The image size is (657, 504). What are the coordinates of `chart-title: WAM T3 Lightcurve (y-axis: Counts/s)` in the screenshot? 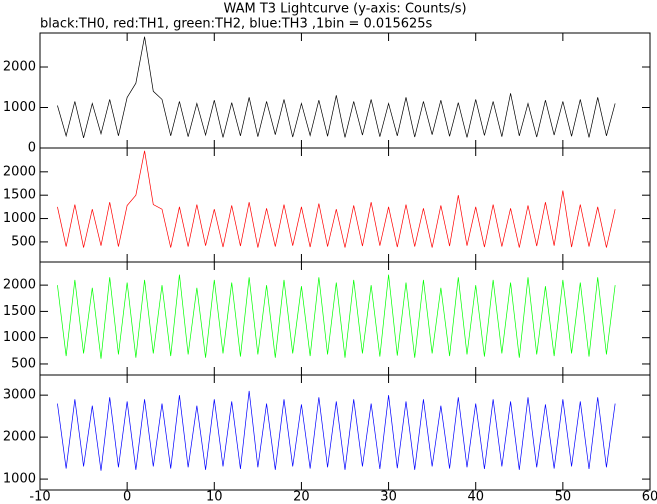 It's located at (344, 9).